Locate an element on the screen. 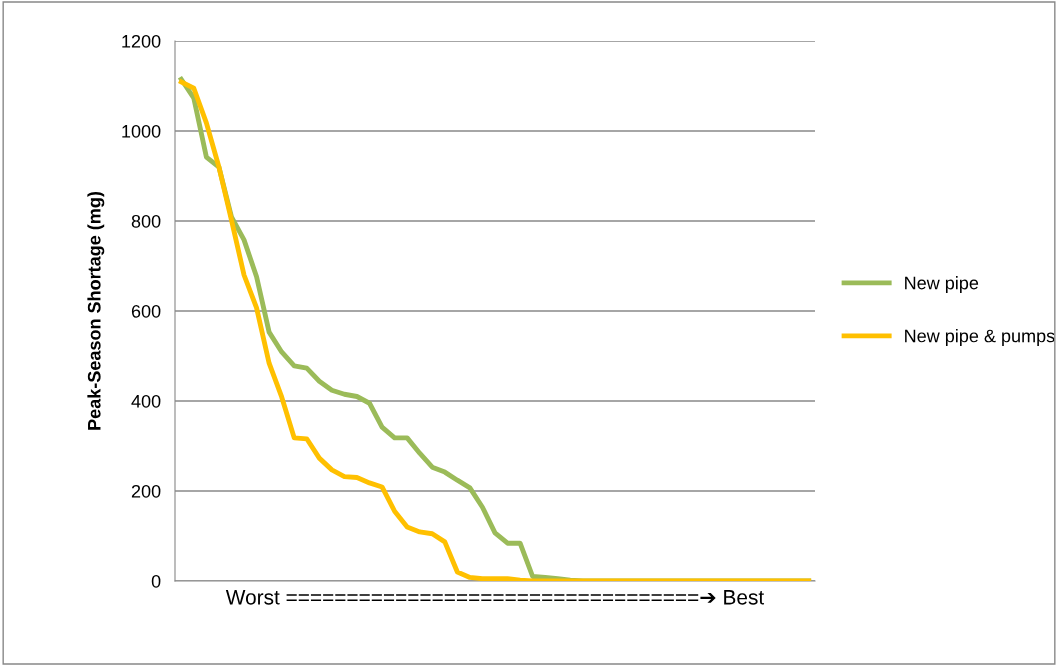  y-tick-label: 1000 is located at coordinates (141, 131).